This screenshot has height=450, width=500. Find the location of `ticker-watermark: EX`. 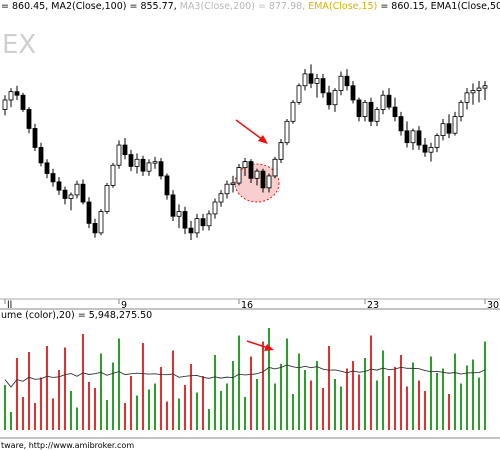

ticker-watermark: EX is located at coordinates (19, 45).